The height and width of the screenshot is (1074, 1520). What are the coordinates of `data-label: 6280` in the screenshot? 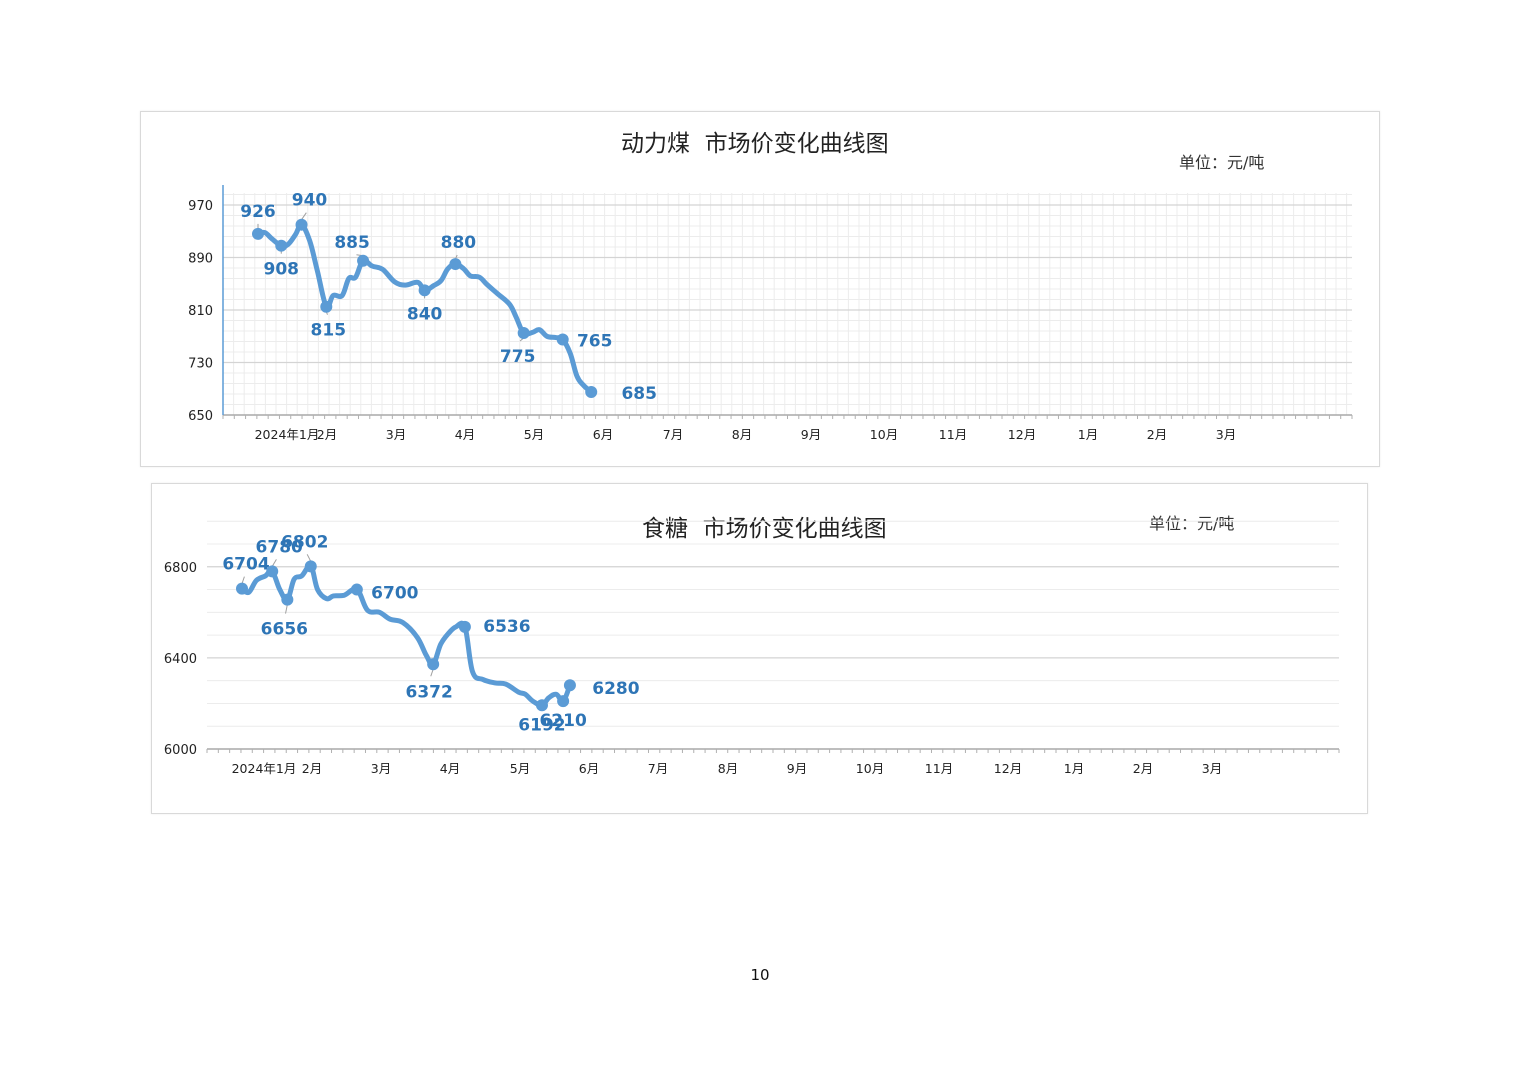 It's located at (615, 689).